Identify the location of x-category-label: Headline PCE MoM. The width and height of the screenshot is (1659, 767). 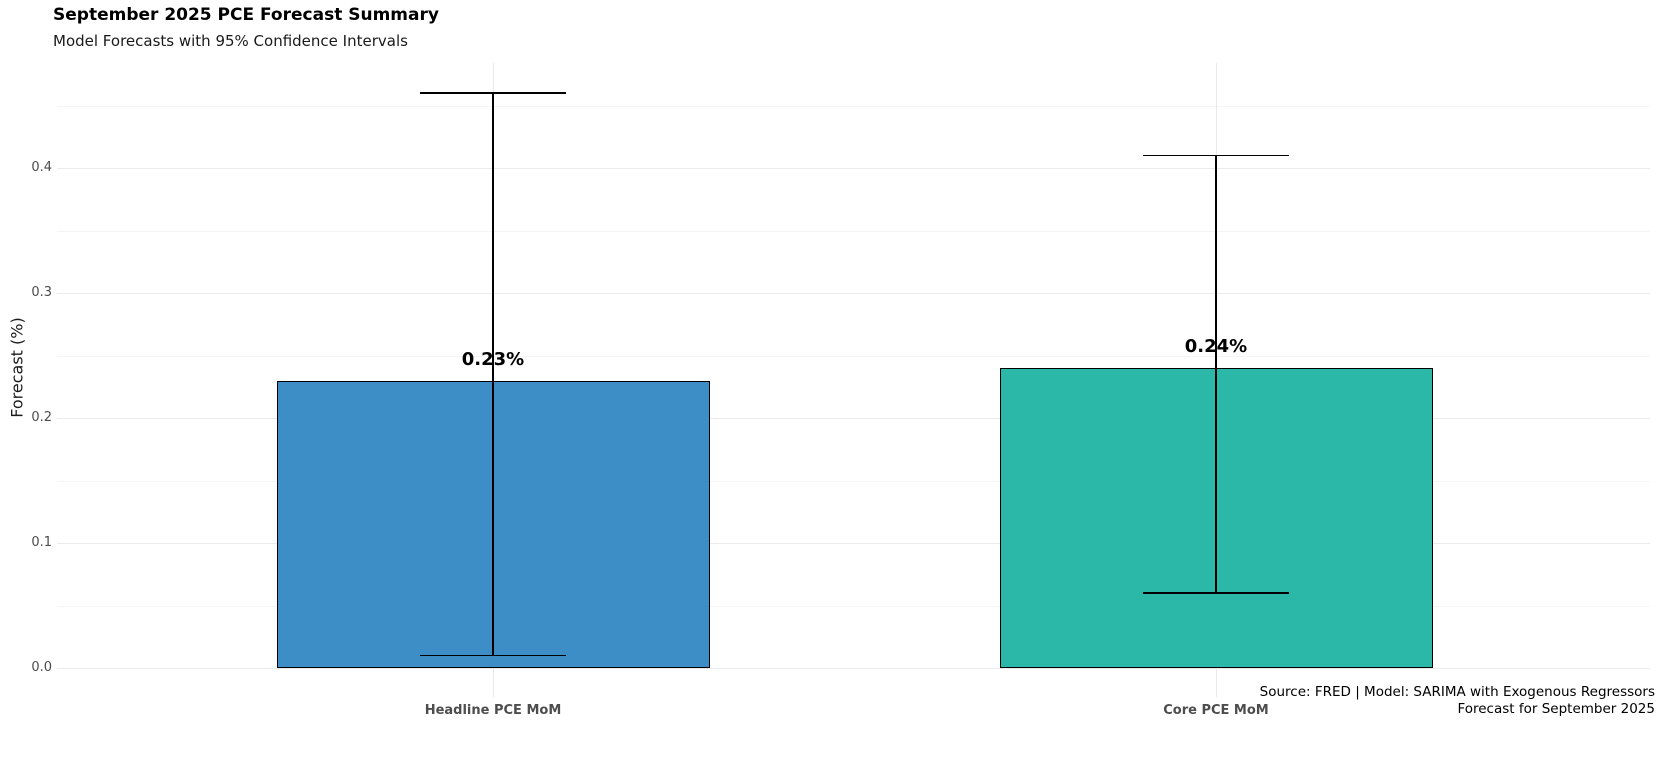
(493, 710).